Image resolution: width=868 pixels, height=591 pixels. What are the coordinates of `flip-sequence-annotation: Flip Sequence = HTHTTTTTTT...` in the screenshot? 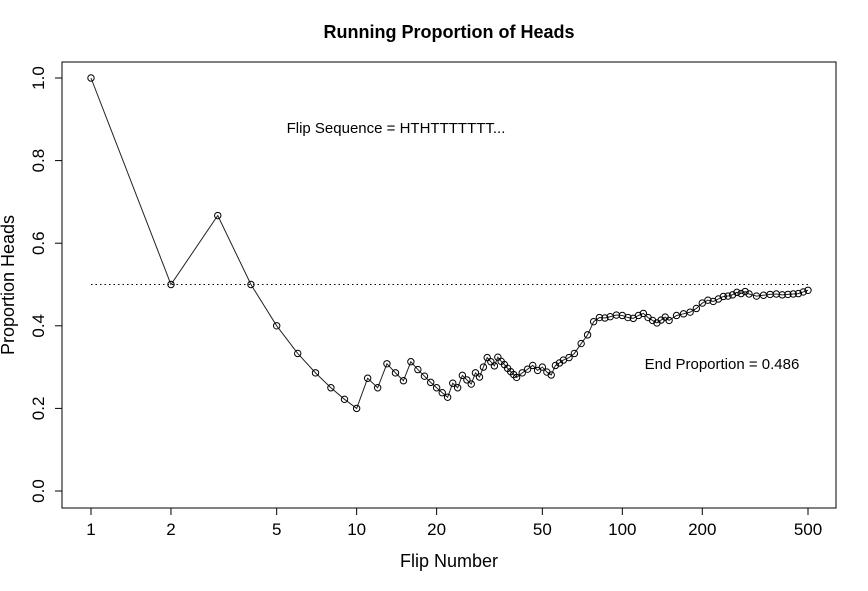 It's located at (396, 128).